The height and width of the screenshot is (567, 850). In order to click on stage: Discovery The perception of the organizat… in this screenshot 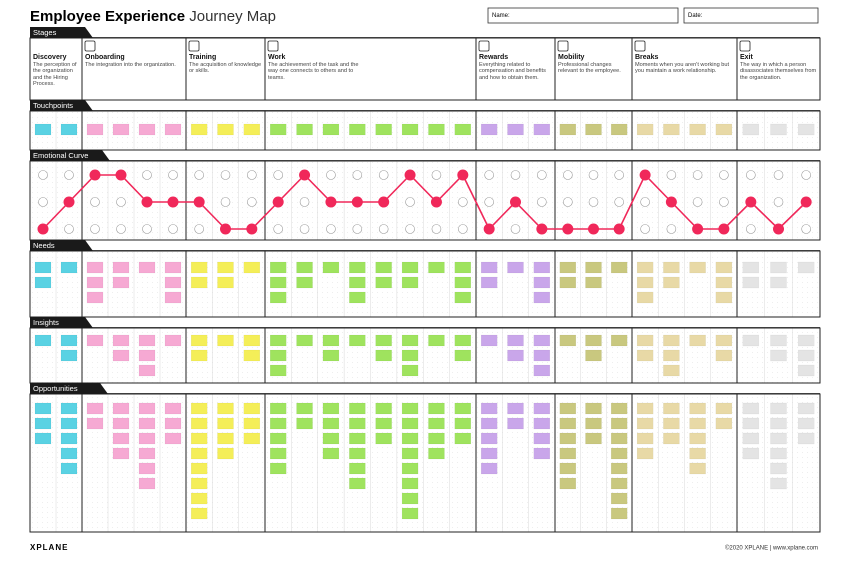, I will do `click(56, 71)`.